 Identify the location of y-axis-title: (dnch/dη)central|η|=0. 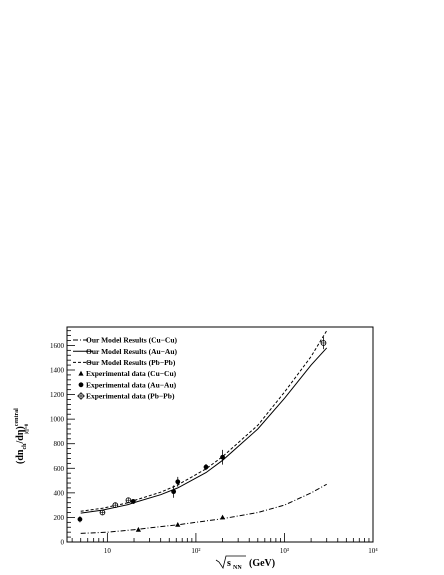
(22, 436).